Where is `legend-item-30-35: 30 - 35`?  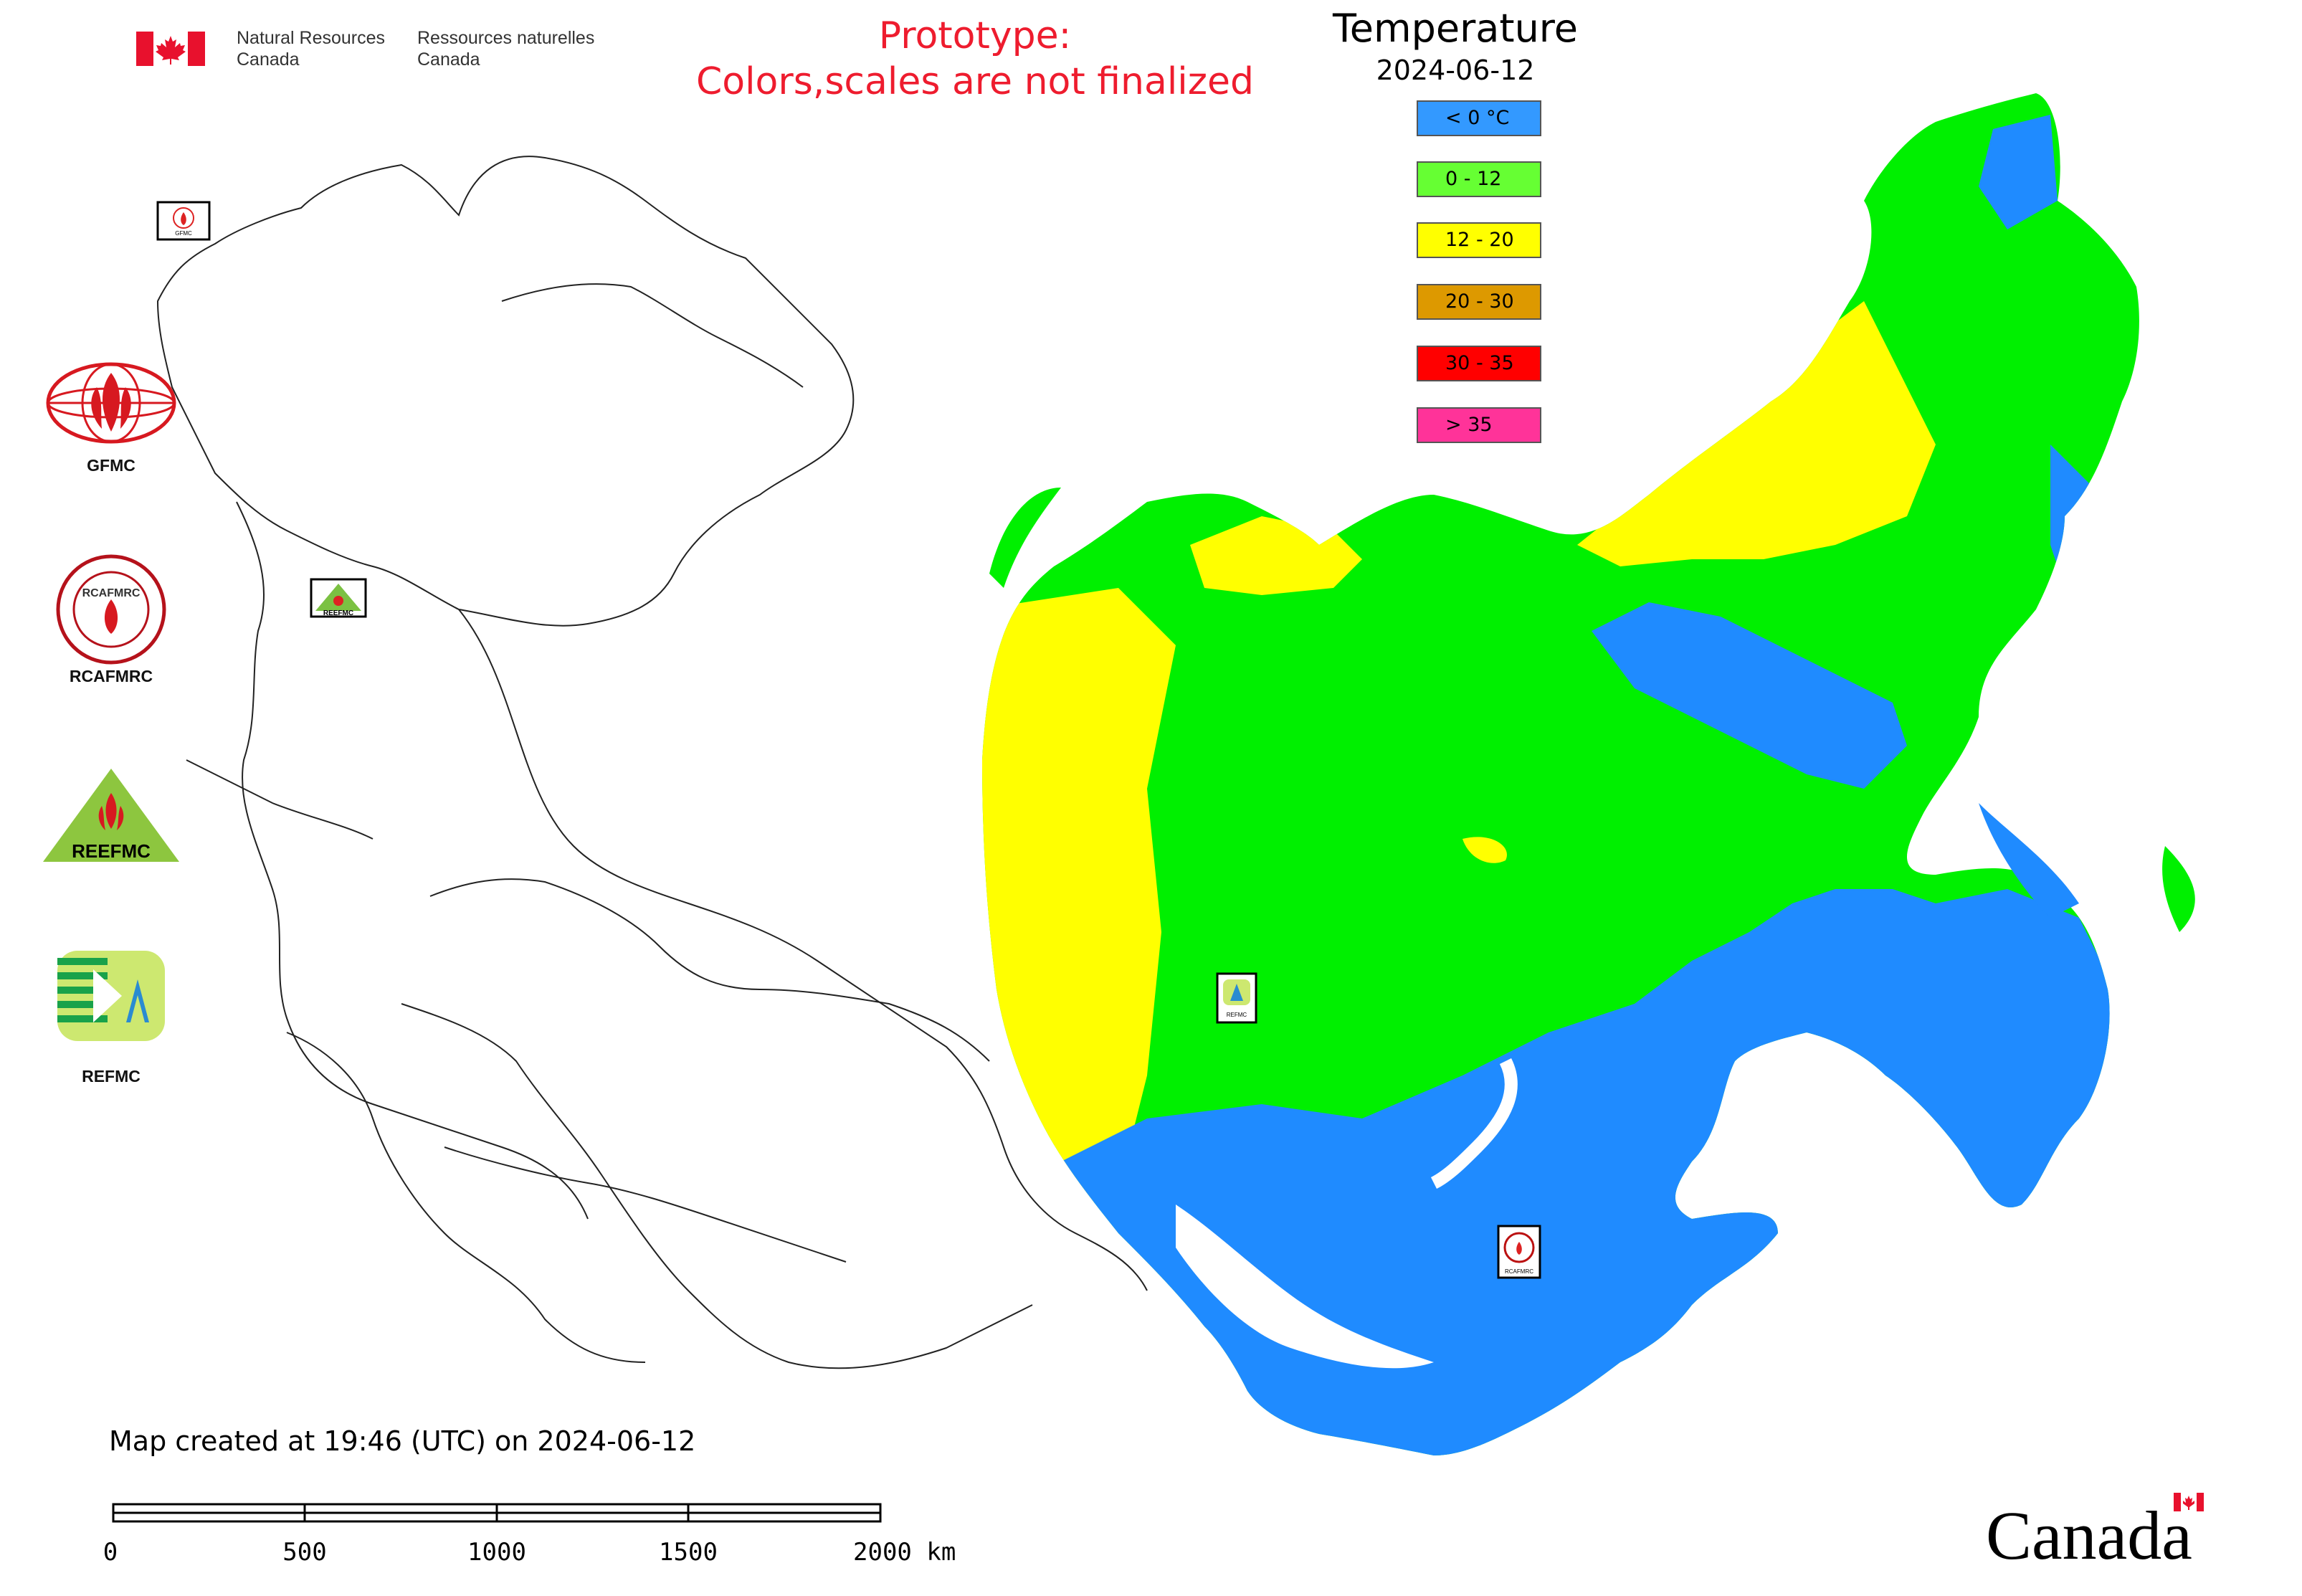 legend-item-30-35: 30 - 35 is located at coordinates (1479, 363).